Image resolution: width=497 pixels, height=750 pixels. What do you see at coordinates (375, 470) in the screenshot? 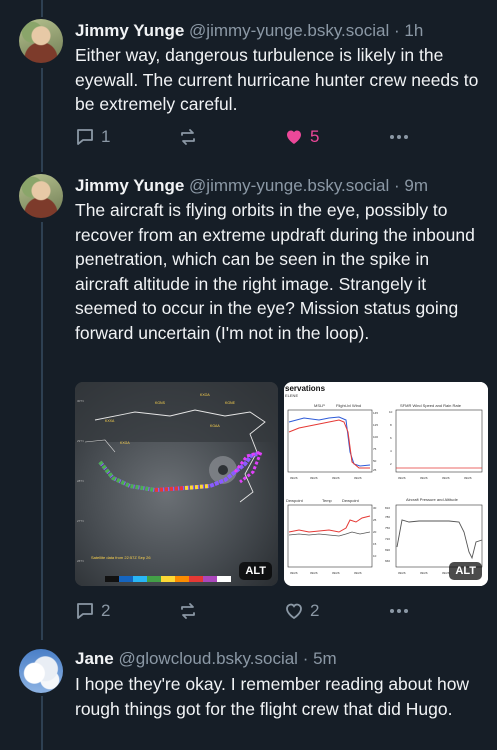
I see `svg-text: 25` at bounding box center [375, 470].